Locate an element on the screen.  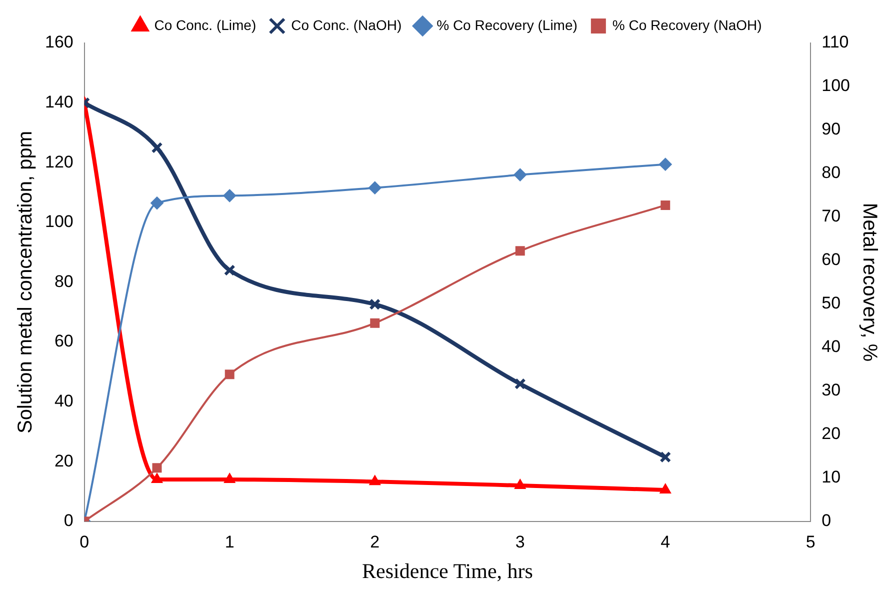
legend-label: % Co Recovery (Lime) is located at coordinates (507, 24).